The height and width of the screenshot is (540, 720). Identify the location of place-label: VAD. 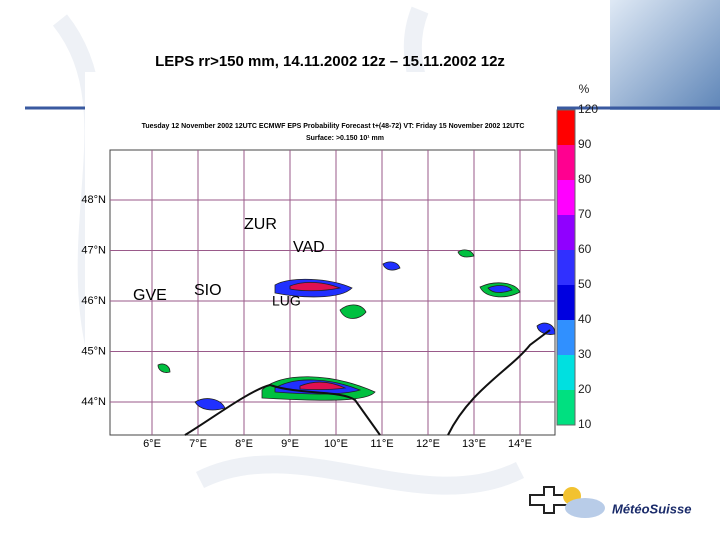
(309, 247).